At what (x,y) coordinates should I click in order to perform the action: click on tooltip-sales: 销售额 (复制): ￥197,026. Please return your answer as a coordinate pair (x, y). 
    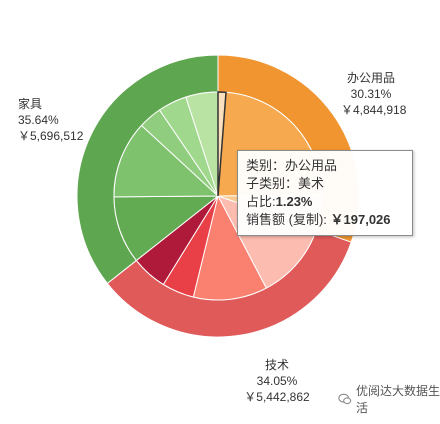
    Looking at the image, I should click on (325, 220).